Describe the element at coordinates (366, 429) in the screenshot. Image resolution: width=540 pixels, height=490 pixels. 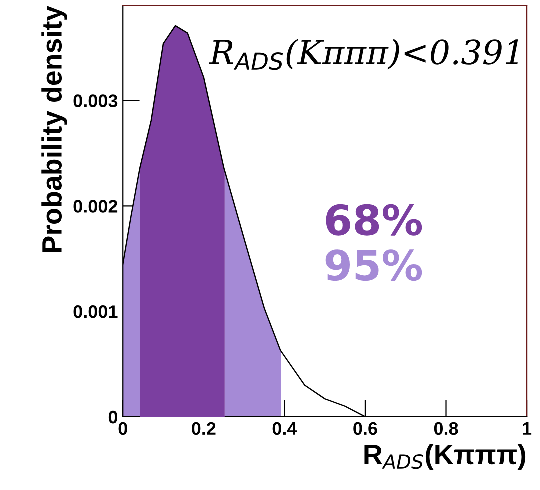
I see `x-tick-label: 0.6` at that location.